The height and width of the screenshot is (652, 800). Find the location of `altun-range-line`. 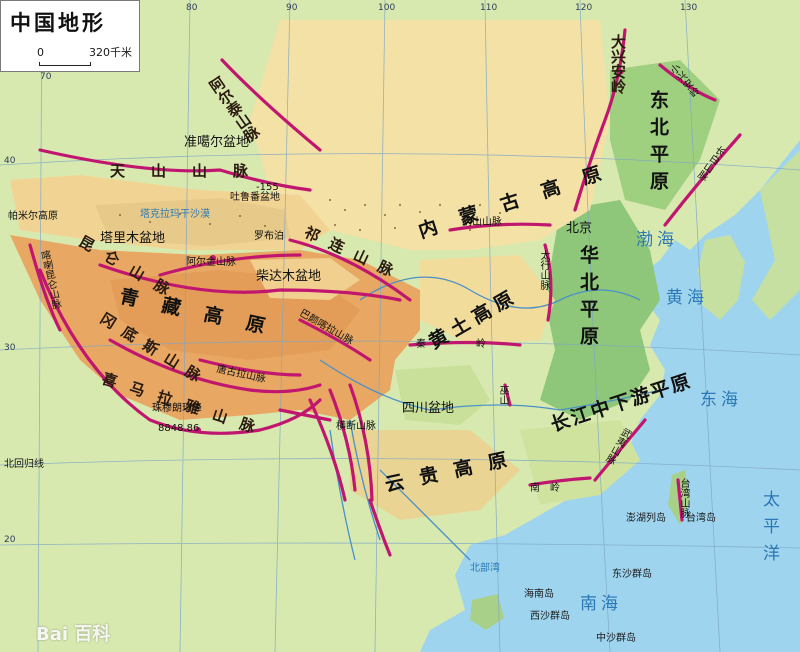

altun-range-line is located at coordinates (230, 265).